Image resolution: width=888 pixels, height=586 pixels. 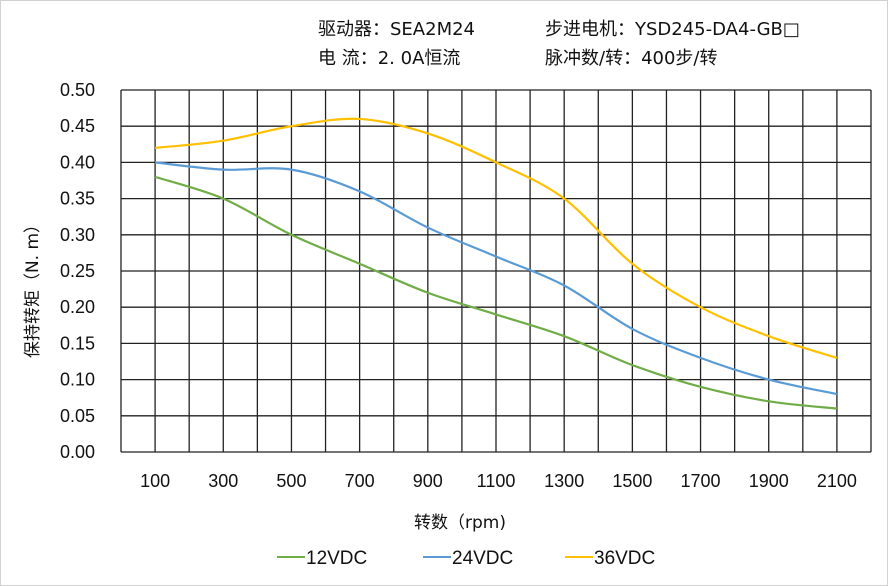 I want to click on x-tick-label: 100, so click(x=155, y=481).